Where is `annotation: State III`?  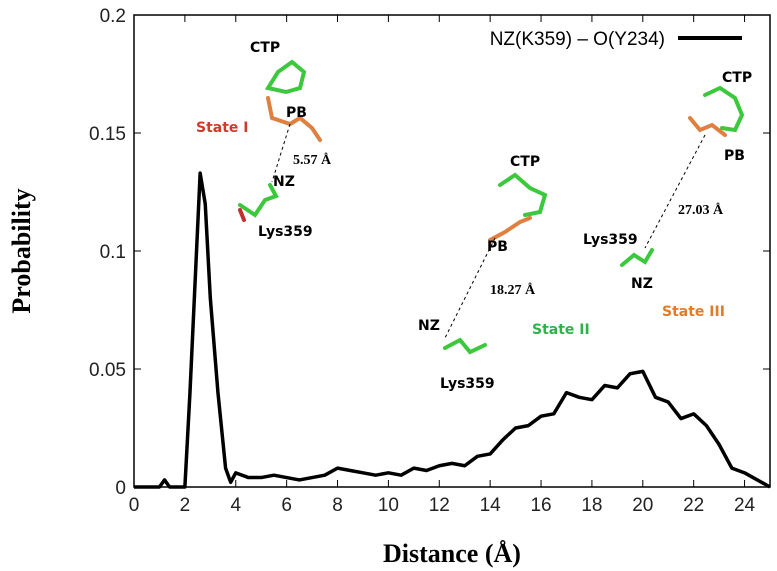
annotation: State III is located at coordinates (693, 312).